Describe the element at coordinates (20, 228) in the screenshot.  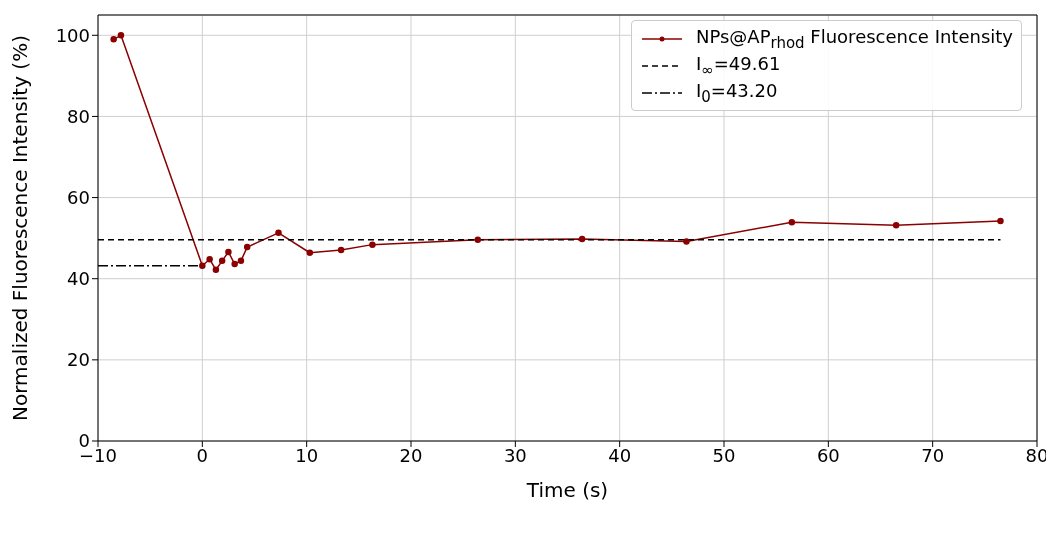
I see `y-axis-title: Normalized Fluorescence Intensity (%)` at that location.